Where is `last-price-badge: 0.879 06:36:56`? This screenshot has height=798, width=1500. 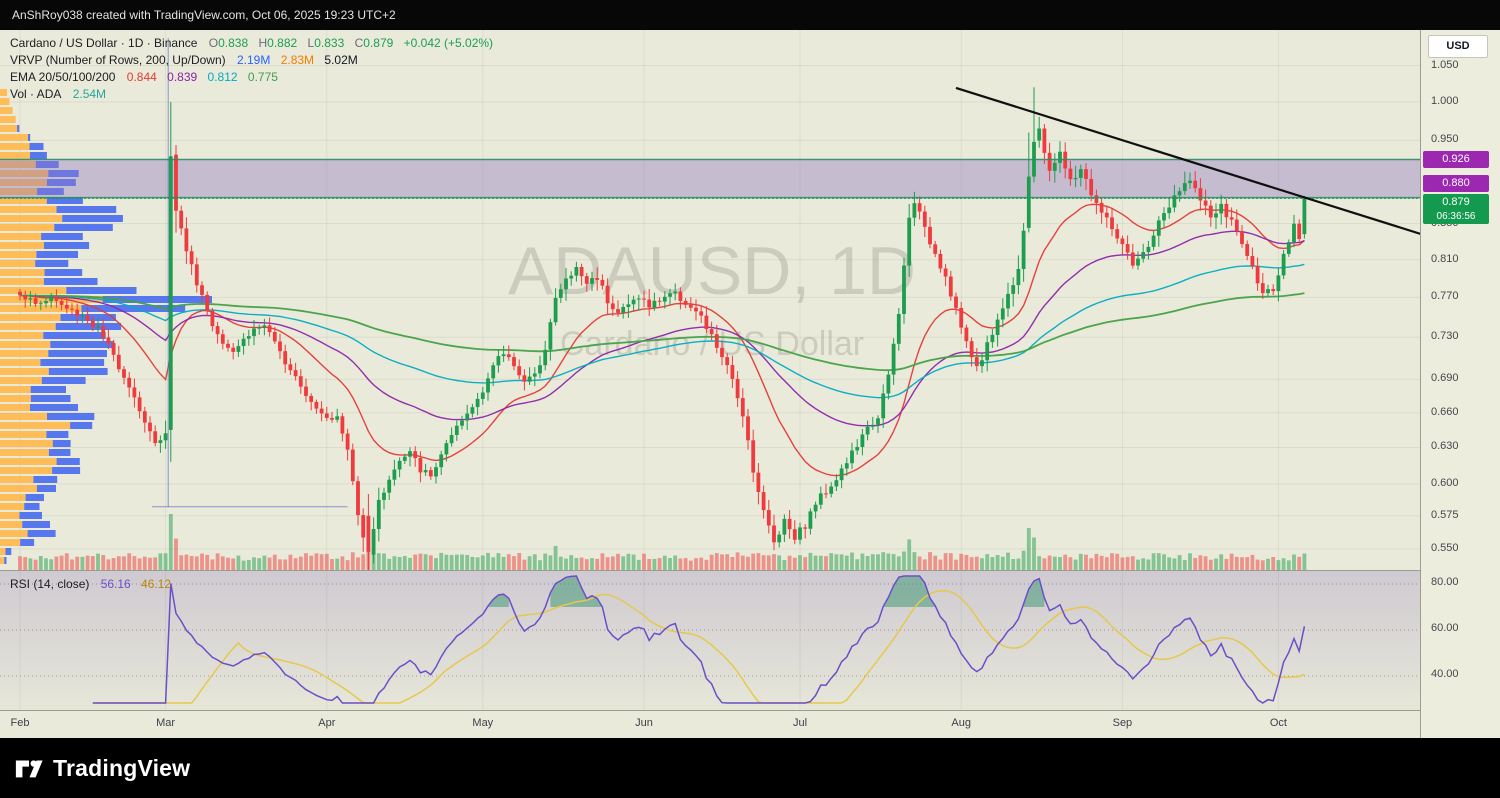
last-price-badge: 0.879 06:36:56 is located at coordinates (1456, 209).